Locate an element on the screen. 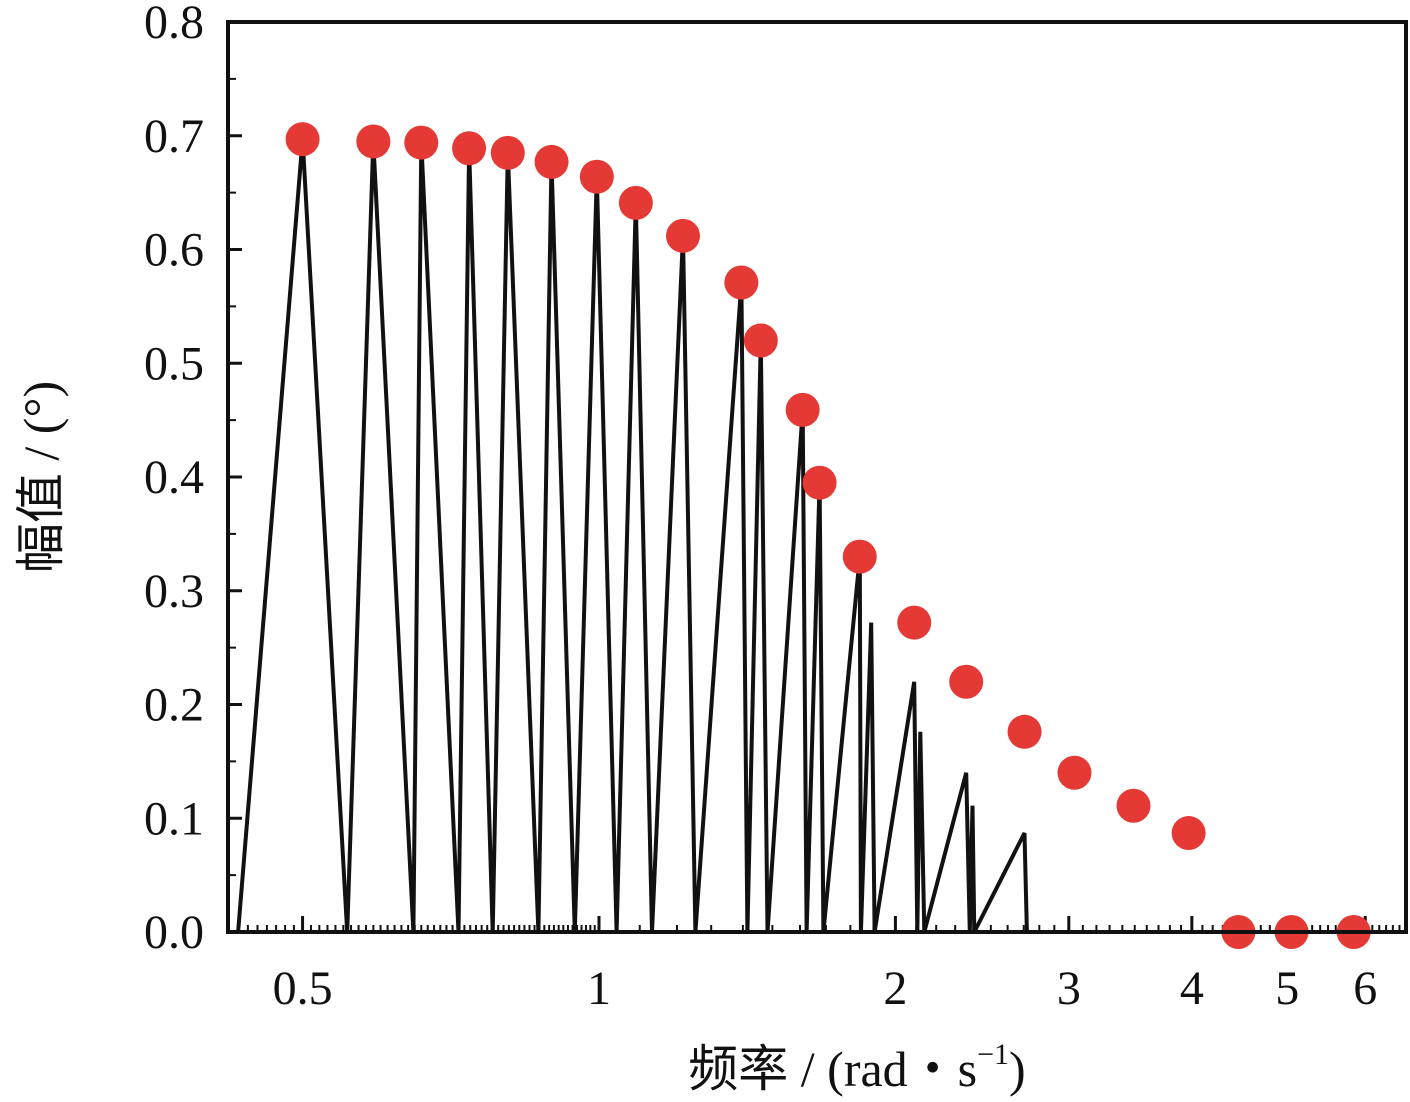 This screenshot has height=1102, width=1410. x-tick-label: 2 is located at coordinates (895, 988).